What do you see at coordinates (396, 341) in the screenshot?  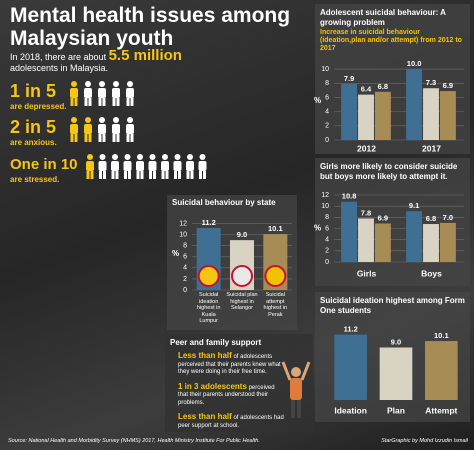 I see `value-label: 9.0` at bounding box center [396, 341].